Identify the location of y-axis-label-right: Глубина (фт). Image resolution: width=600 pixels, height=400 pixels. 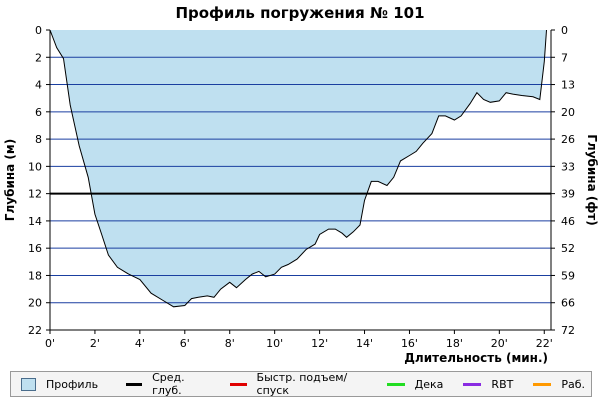
(592, 179).